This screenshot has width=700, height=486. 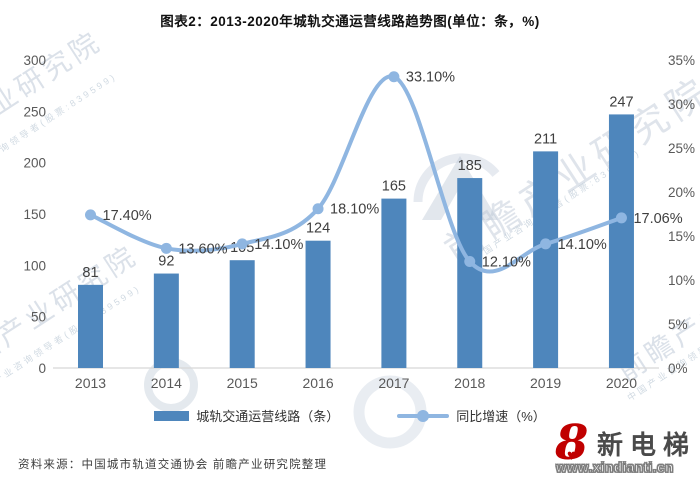 I want to click on line-value-label: 17.06%, so click(x=657, y=219).